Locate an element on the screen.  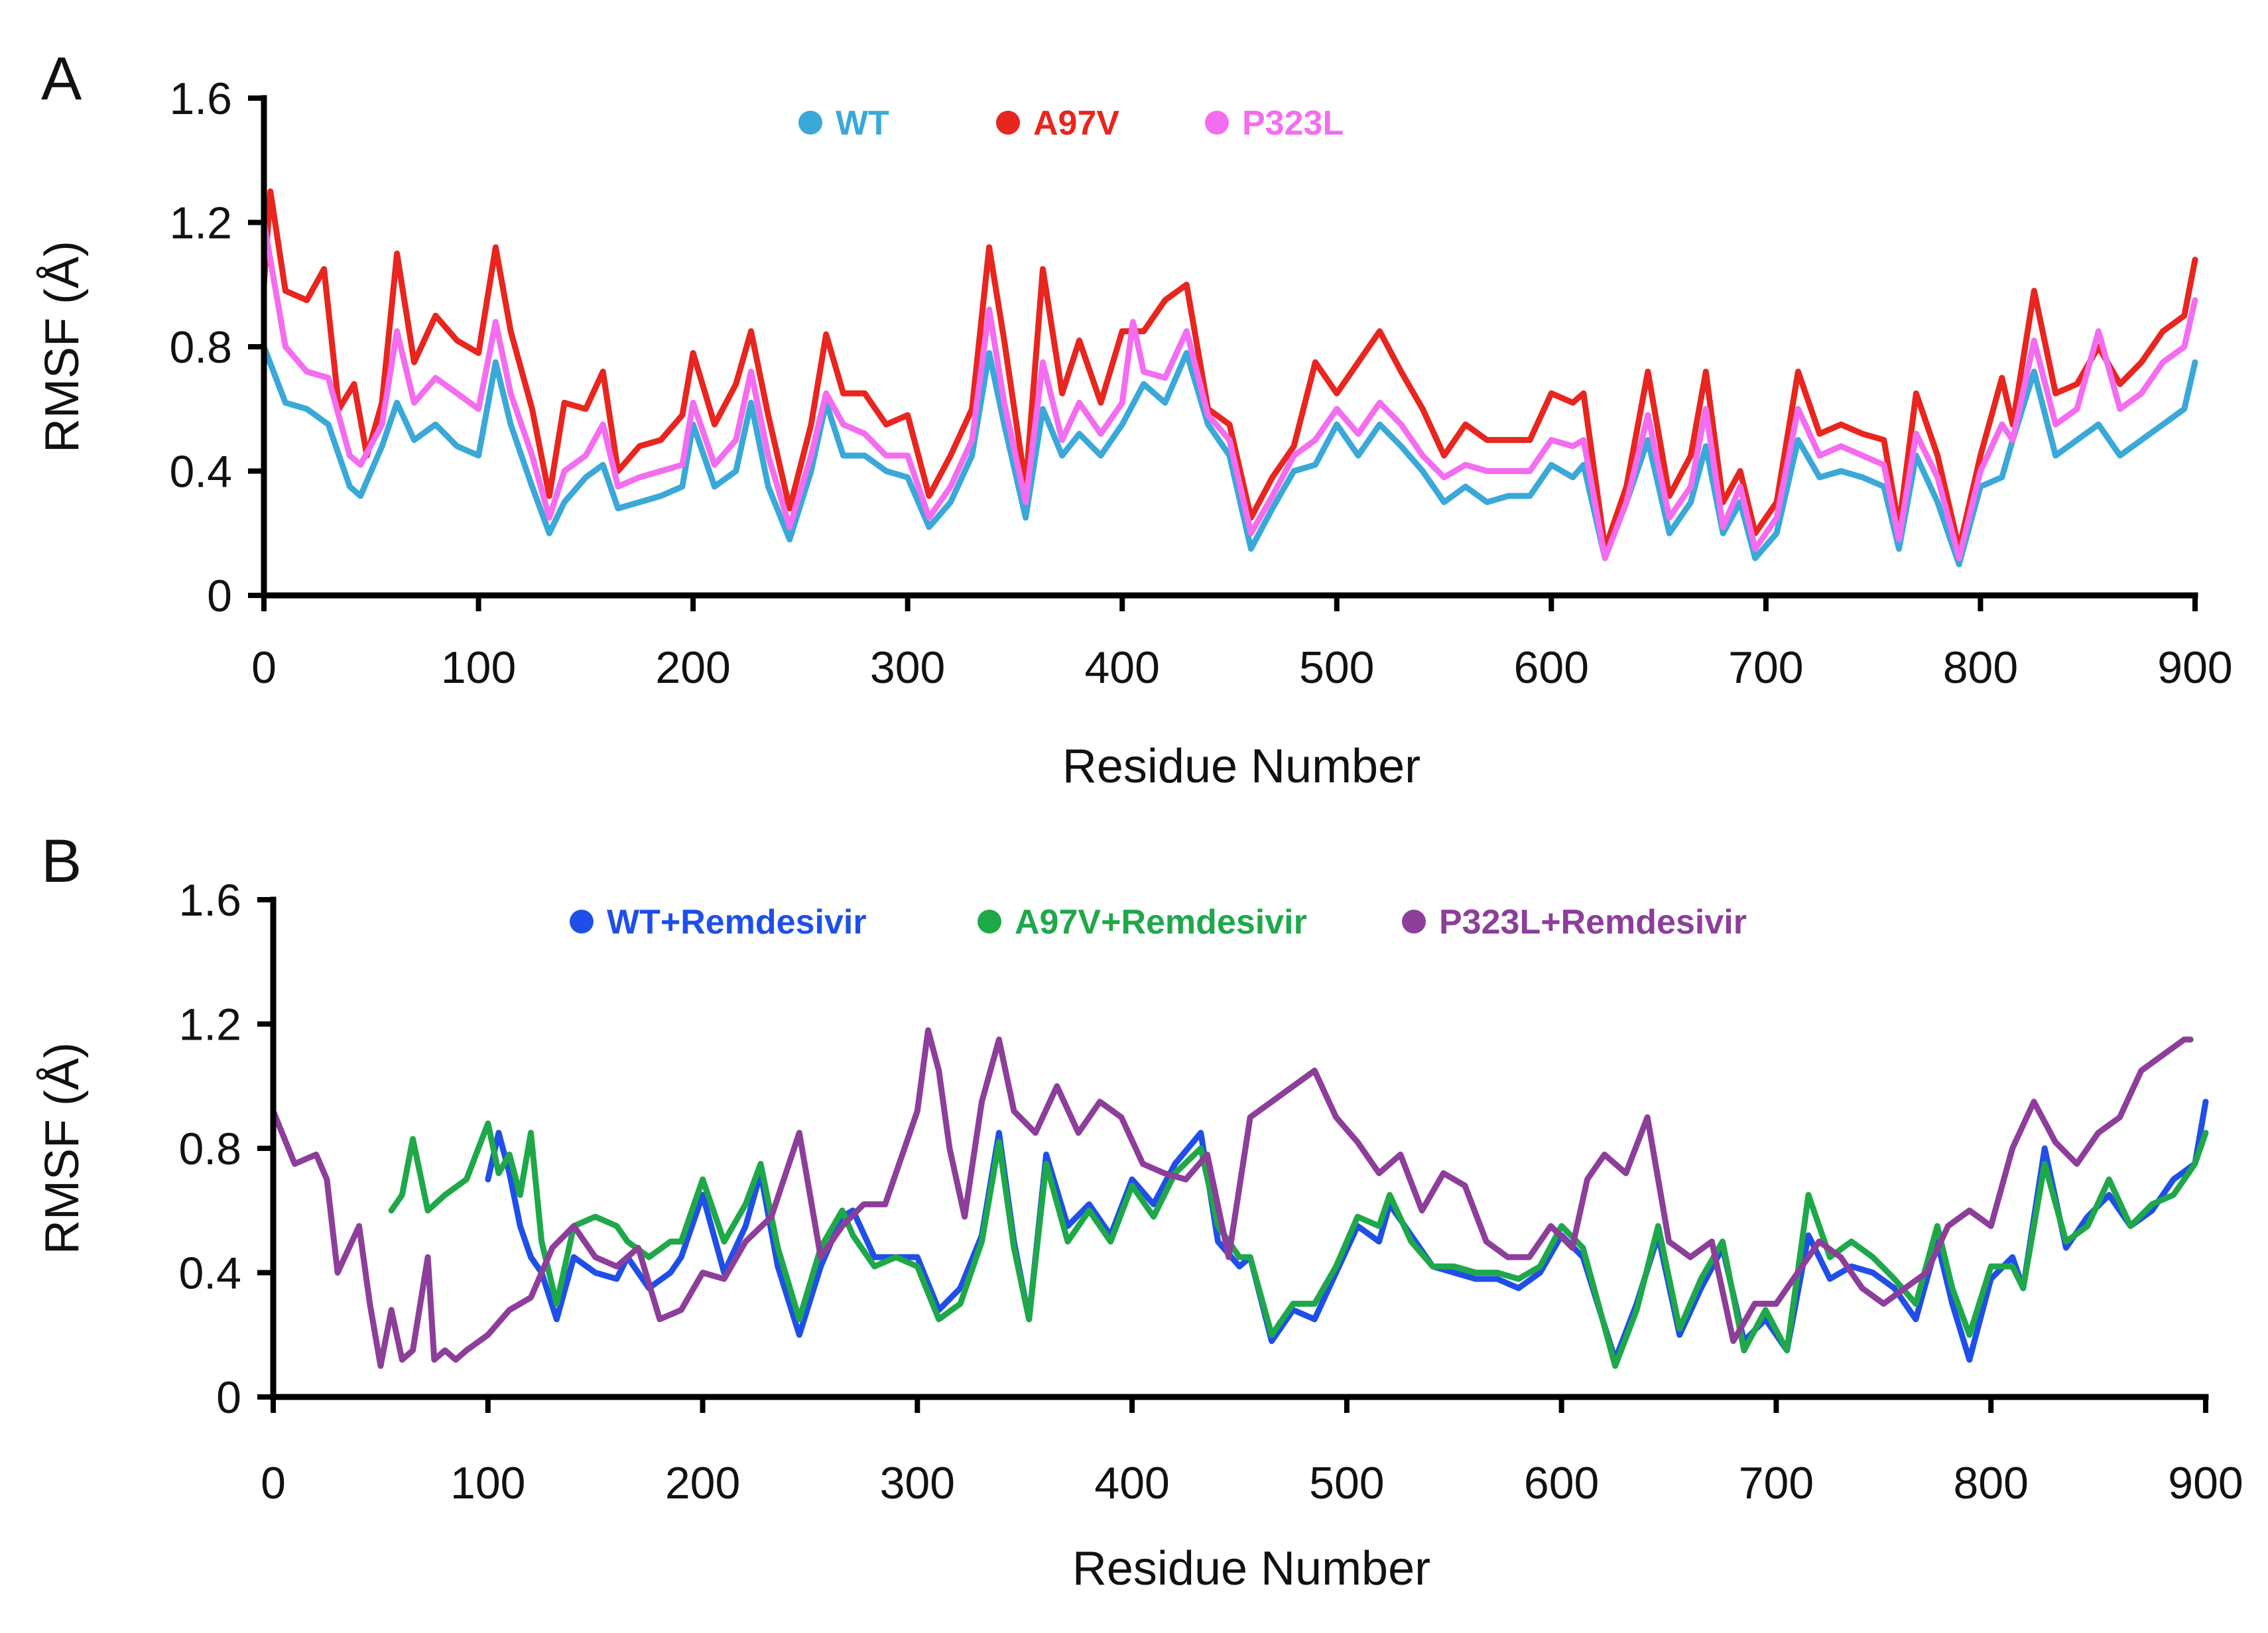
legend-label: A97V+Remdesivir is located at coordinates (1161, 922).